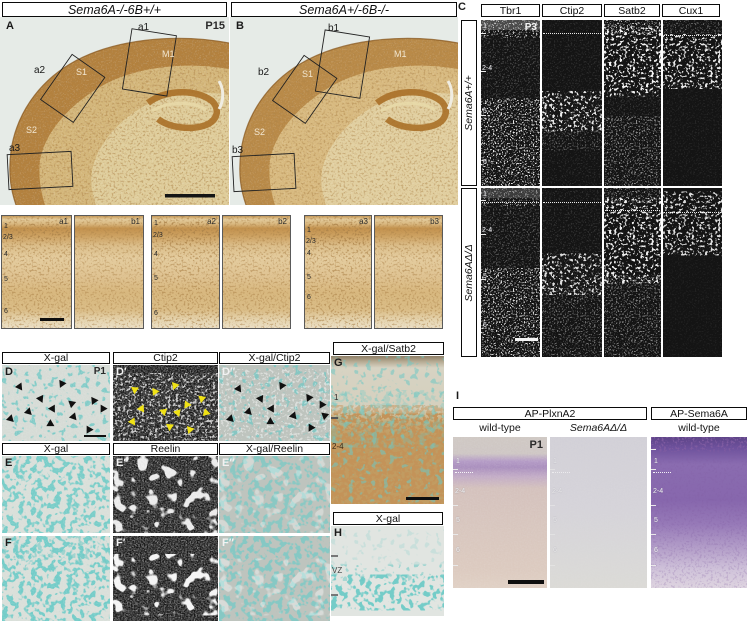 The width and height of the screenshot is (750, 622). Describe the element at coordinates (572, 10) in the screenshot. I see `marker-header-ctip2: Ctip2` at that location.